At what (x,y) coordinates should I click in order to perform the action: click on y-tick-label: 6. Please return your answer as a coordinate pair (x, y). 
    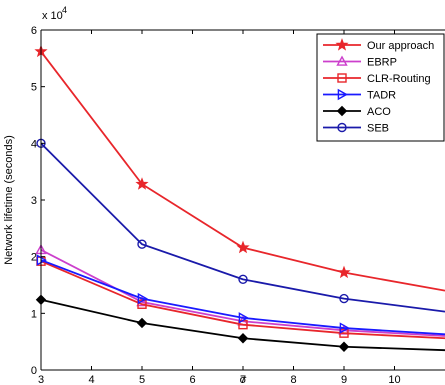
    Looking at the image, I should click on (34, 31).